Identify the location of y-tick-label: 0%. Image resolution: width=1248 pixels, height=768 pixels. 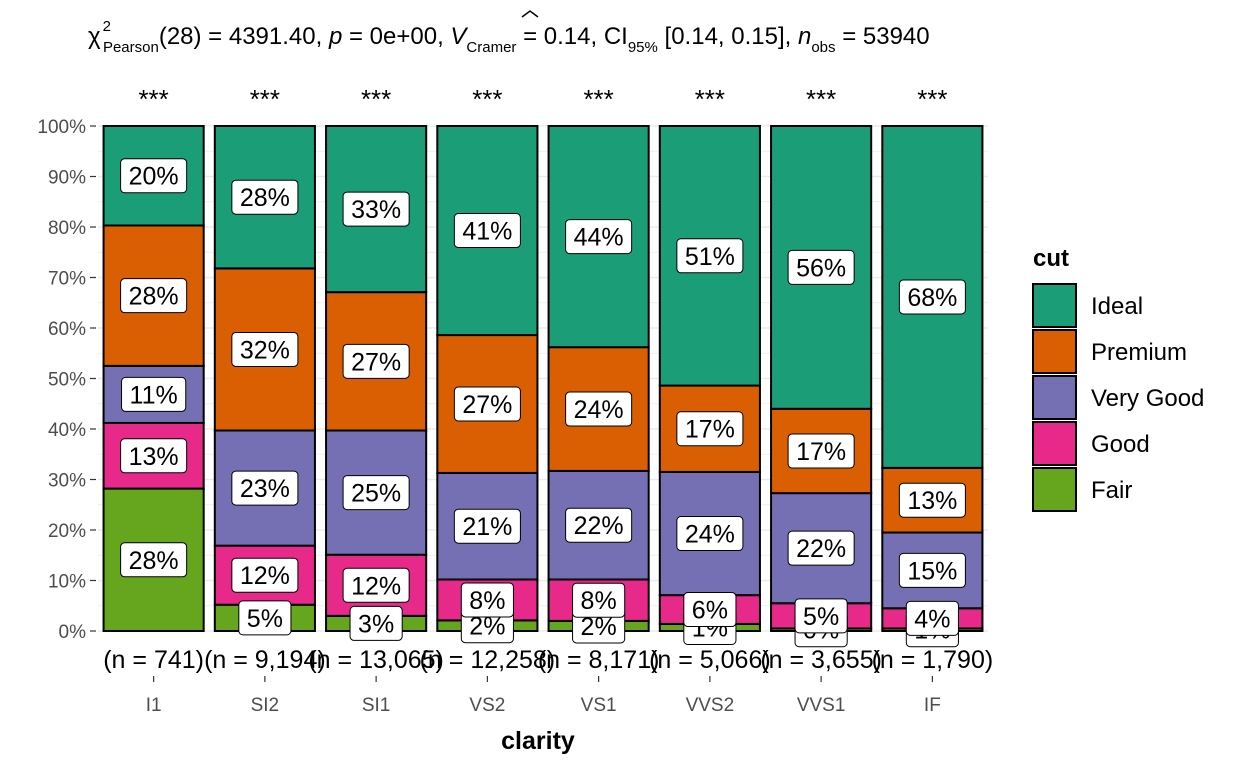
(73, 632).